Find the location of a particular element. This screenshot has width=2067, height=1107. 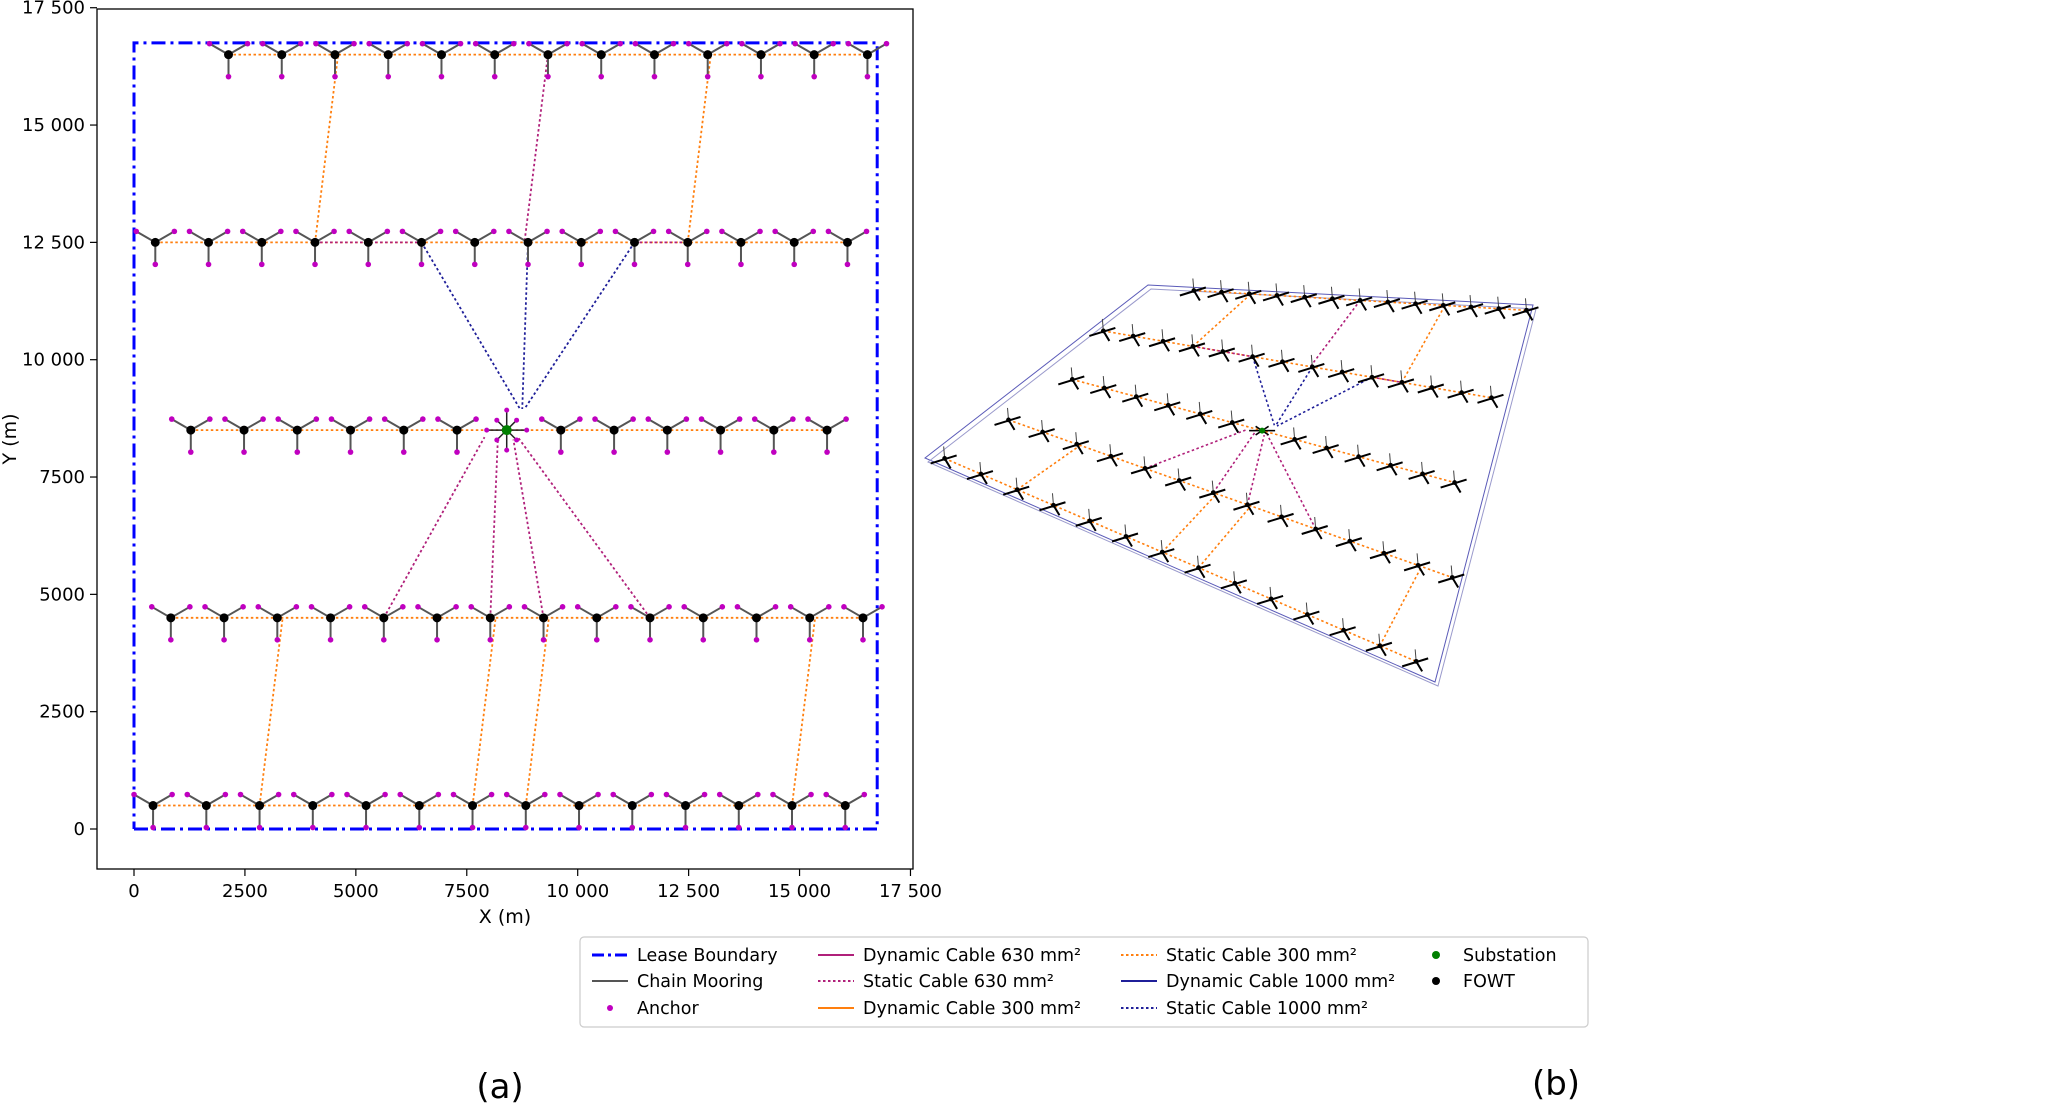

legend-label: Anchor is located at coordinates (668, 1009).